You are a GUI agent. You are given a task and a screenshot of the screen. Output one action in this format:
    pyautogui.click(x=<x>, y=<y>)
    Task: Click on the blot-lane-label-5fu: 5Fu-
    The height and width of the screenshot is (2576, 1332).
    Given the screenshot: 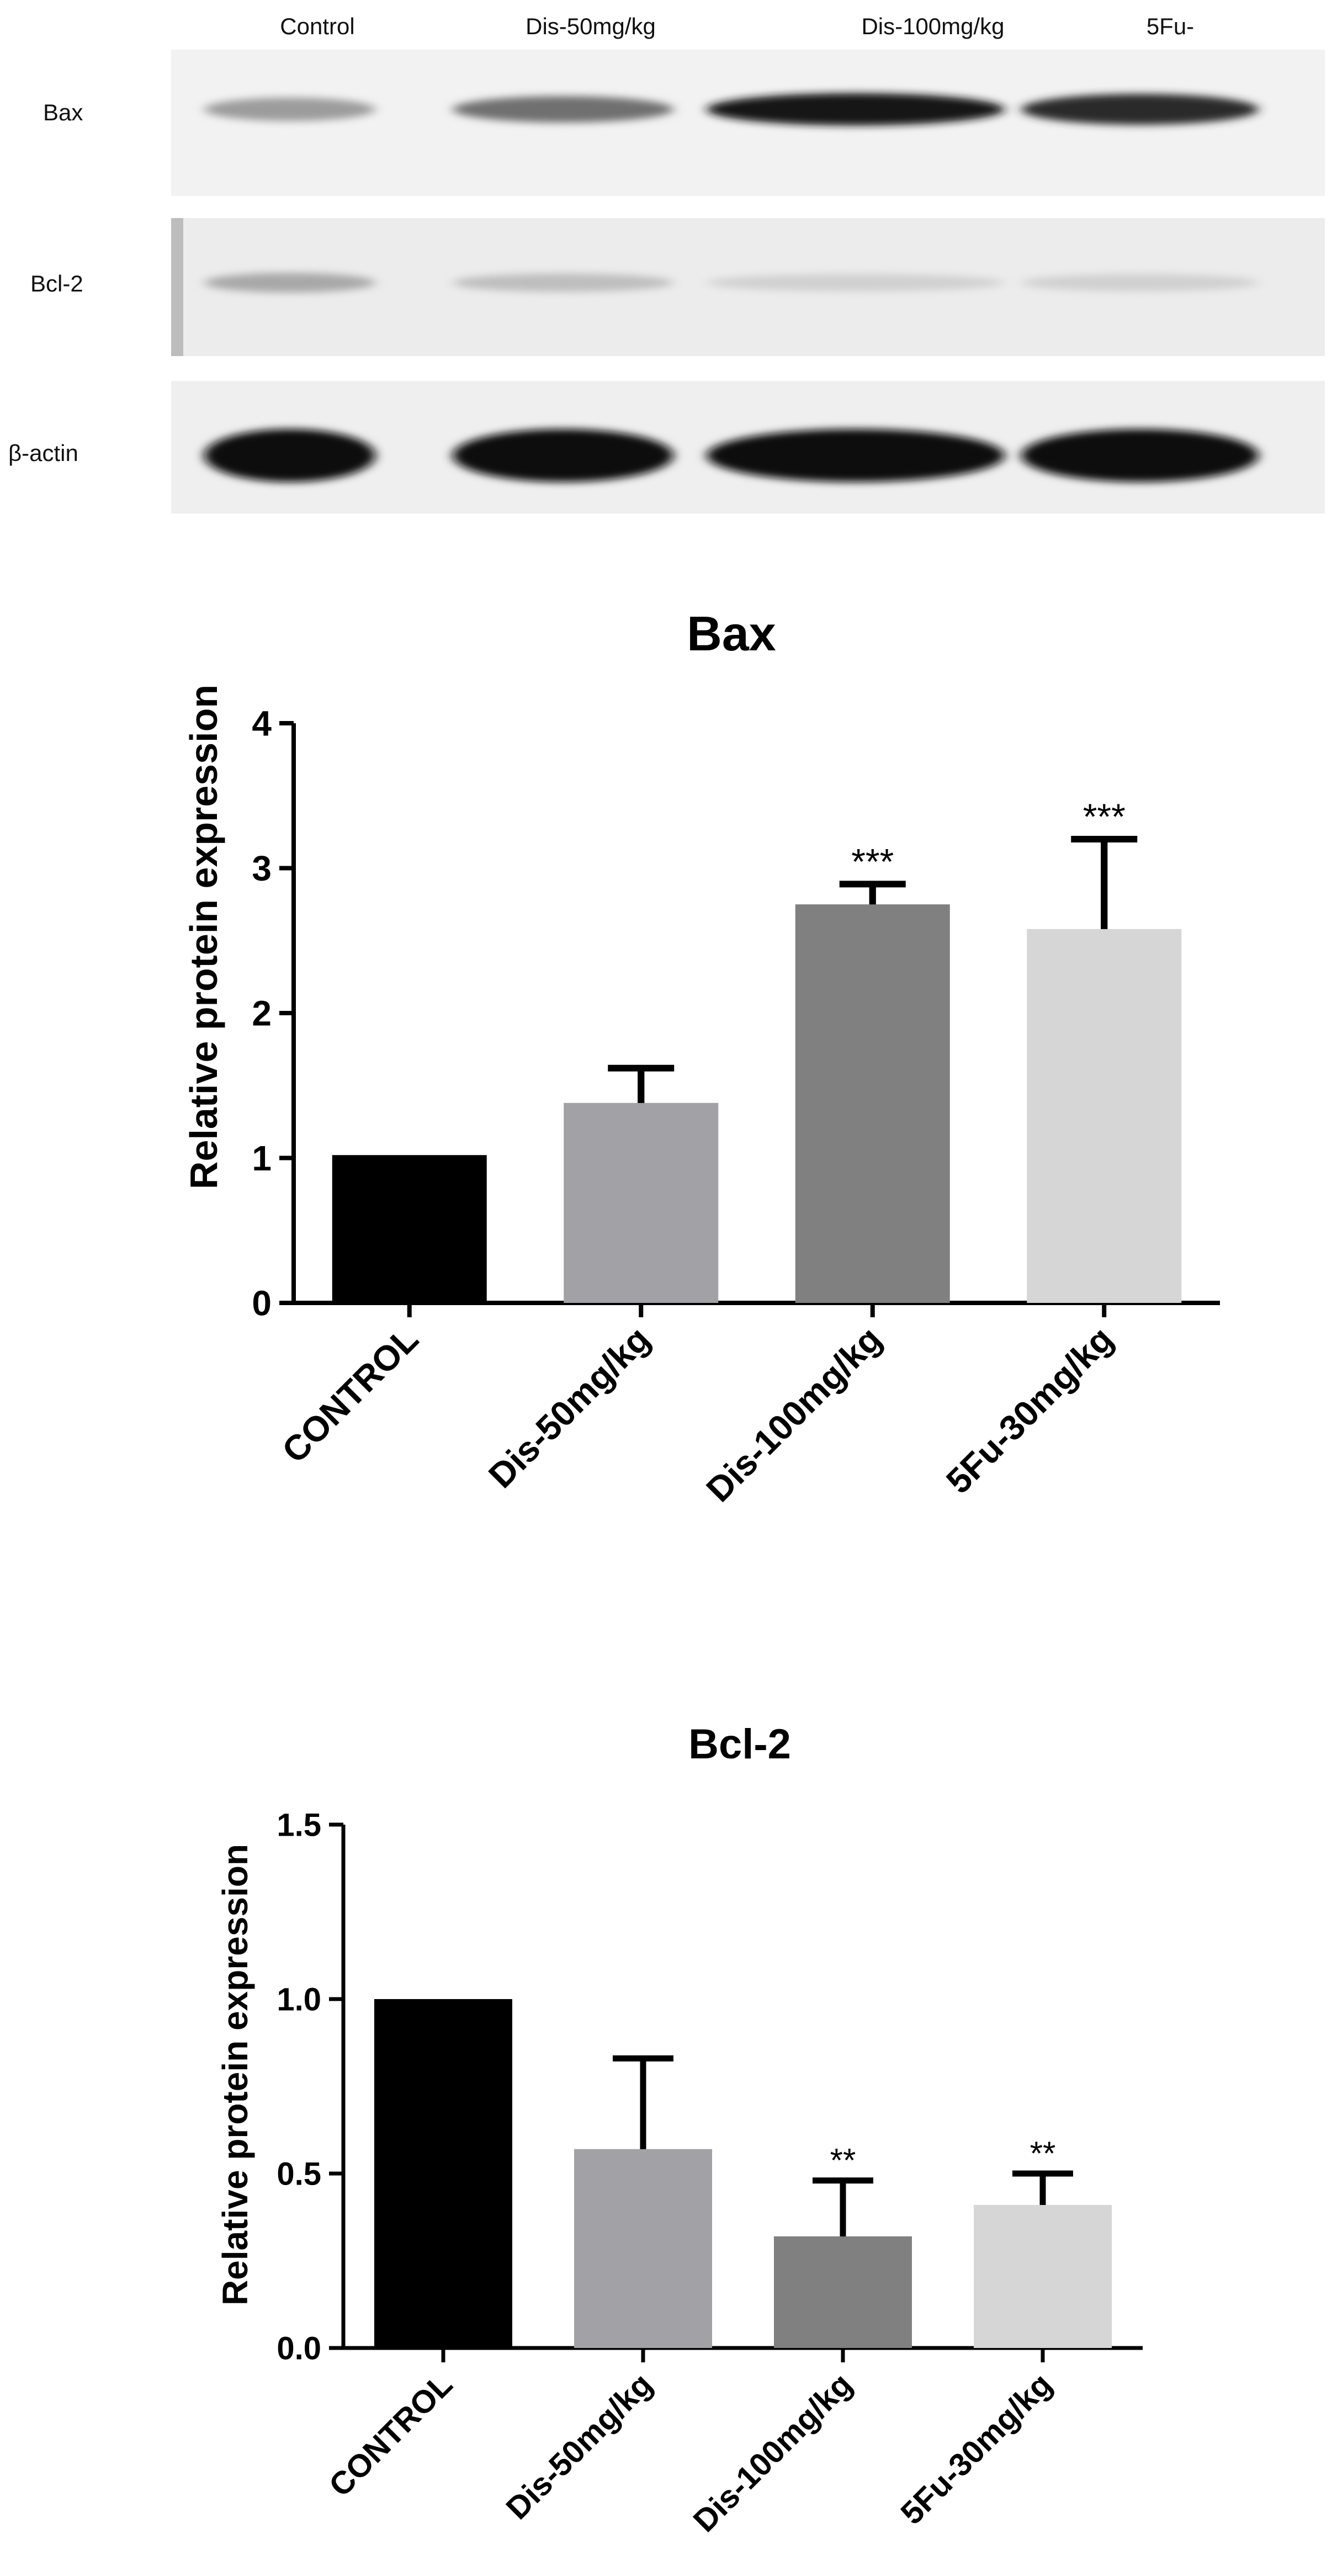 What is the action you would take?
    pyautogui.click(x=1170, y=26)
    